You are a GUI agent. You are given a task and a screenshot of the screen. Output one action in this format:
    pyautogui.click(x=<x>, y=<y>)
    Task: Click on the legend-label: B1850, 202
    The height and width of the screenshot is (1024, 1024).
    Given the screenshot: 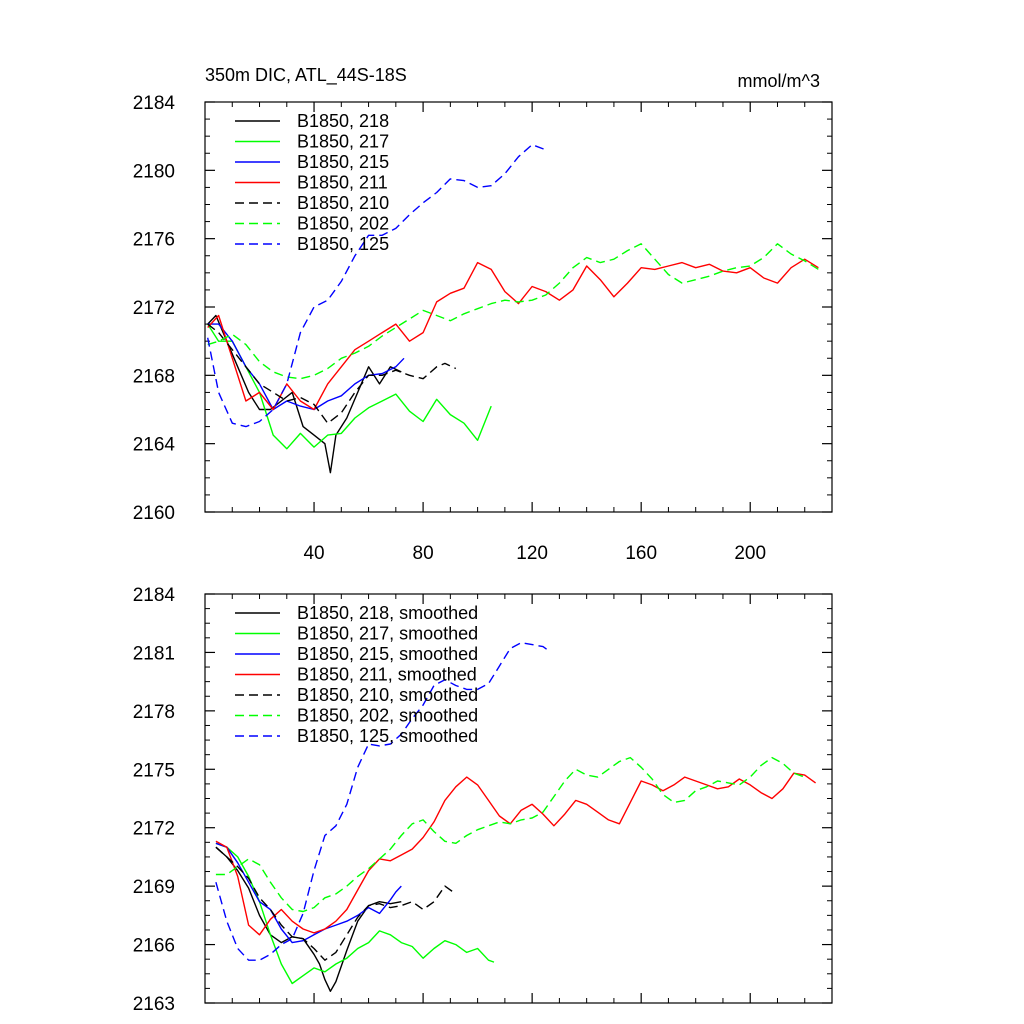 What is the action you would take?
    pyautogui.click(x=343, y=224)
    